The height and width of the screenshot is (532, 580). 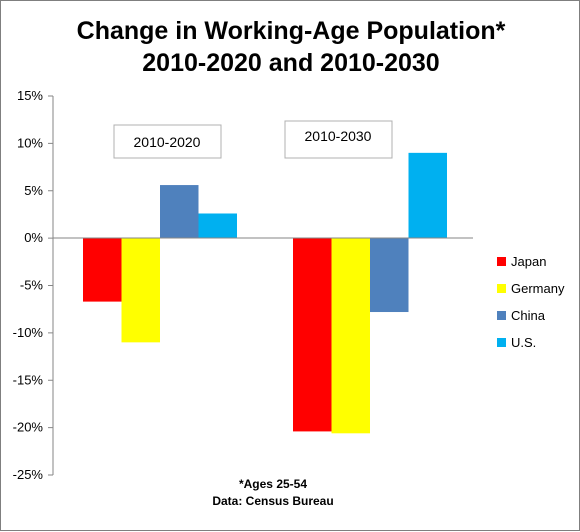 What do you see at coordinates (33, 190) in the screenshot?
I see `y-tick-label: 5%` at bounding box center [33, 190].